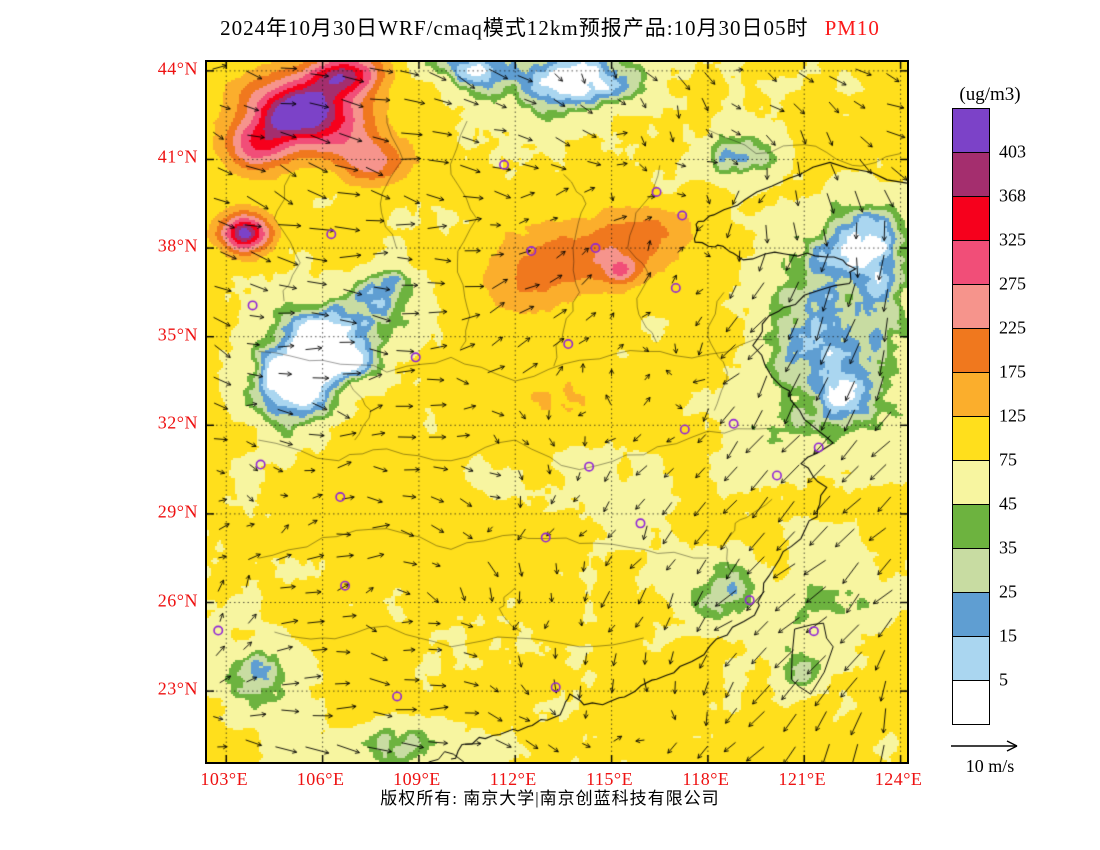  What do you see at coordinates (1012, 371) in the screenshot?
I see `legend-level-label: 175` at bounding box center [1012, 371].